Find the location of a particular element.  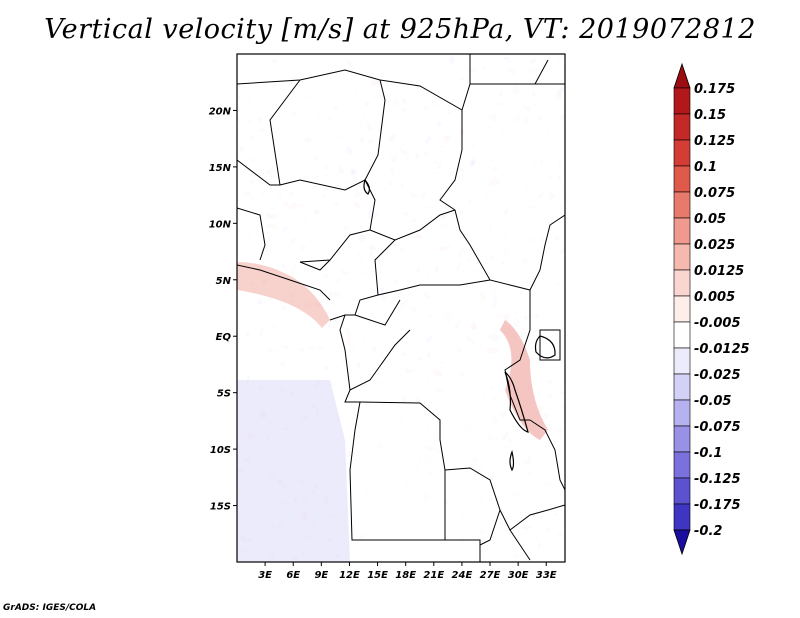

colorbar-label: 0.05 is located at coordinates (710, 219).